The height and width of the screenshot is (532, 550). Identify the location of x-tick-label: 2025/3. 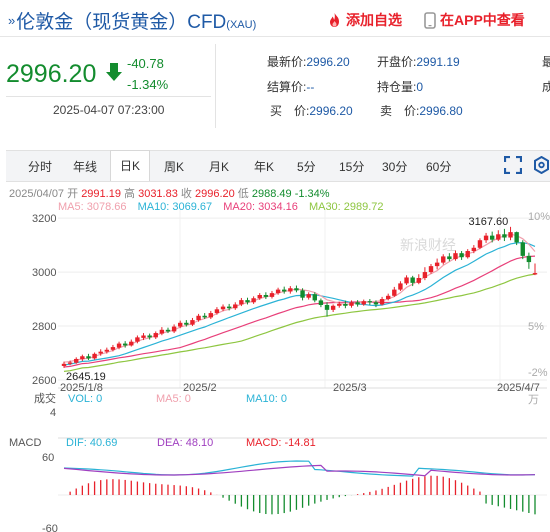
(350, 388).